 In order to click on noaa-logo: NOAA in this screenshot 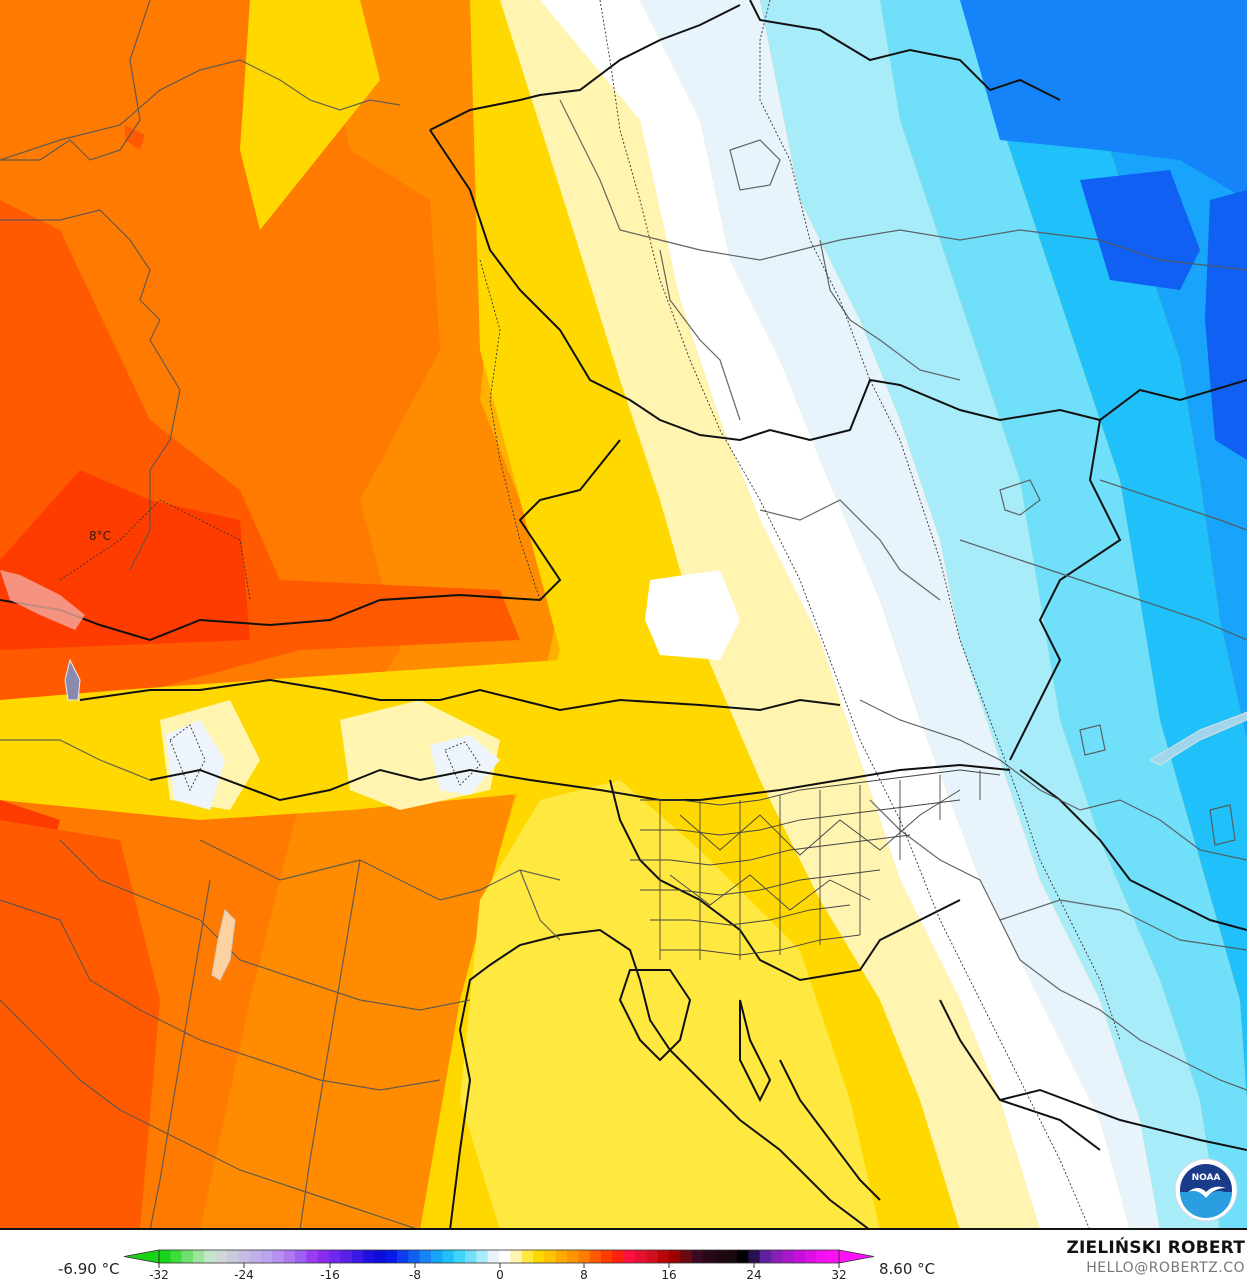, I will do `click(1206, 1190)`.